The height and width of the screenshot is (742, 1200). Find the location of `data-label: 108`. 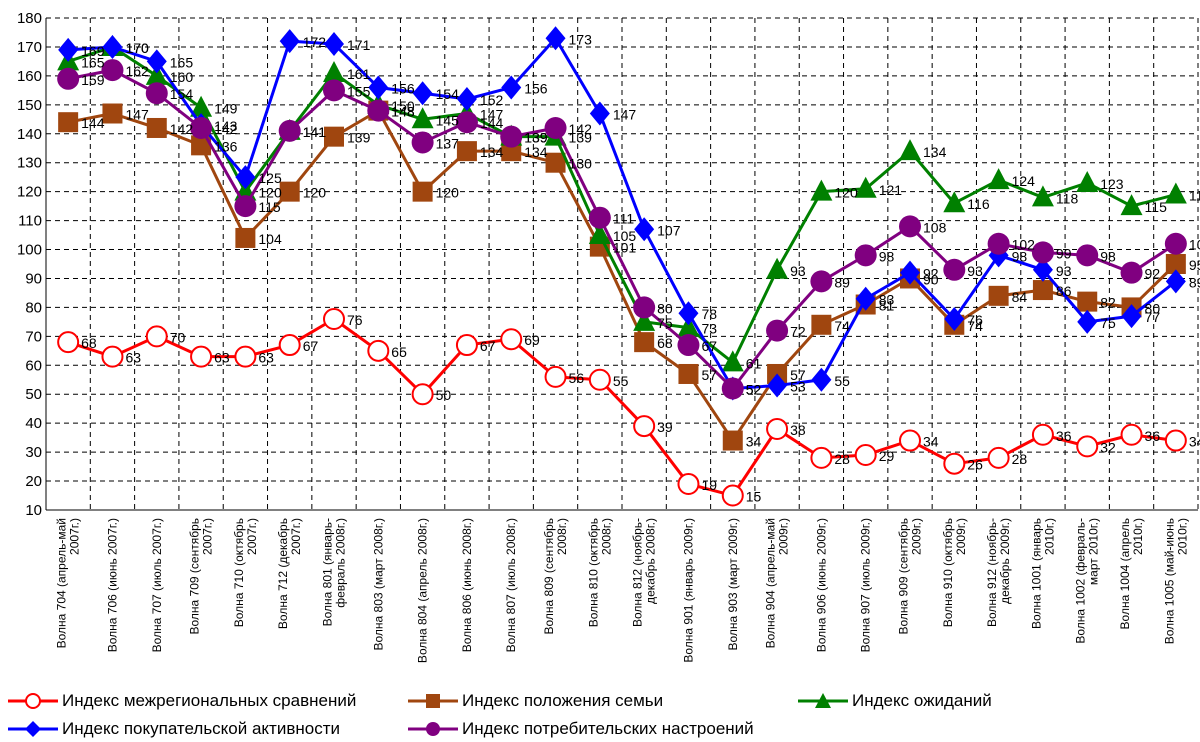

data-label: 108 is located at coordinates (935, 227).